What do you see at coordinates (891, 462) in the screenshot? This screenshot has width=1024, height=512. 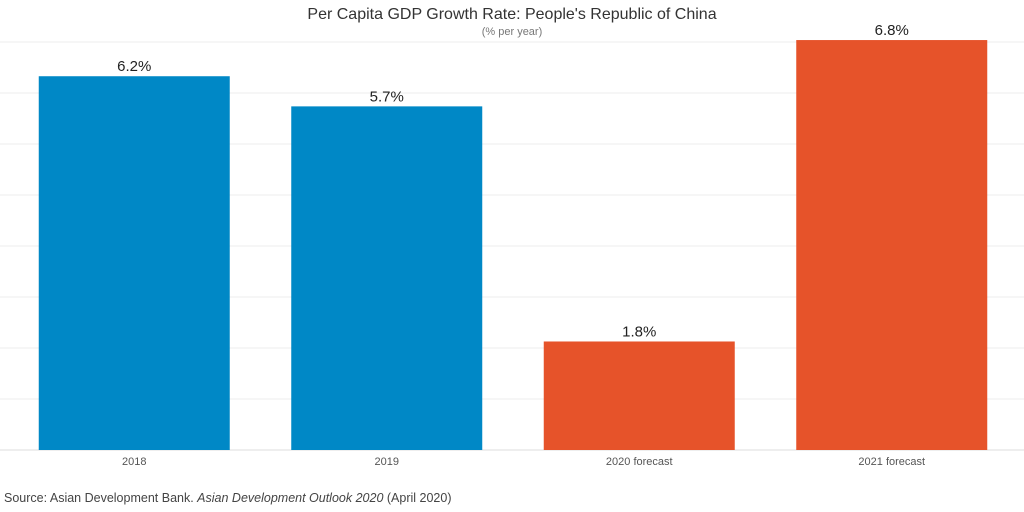 I see `x-tick-label: 2021 forecast` at bounding box center [891, 462].